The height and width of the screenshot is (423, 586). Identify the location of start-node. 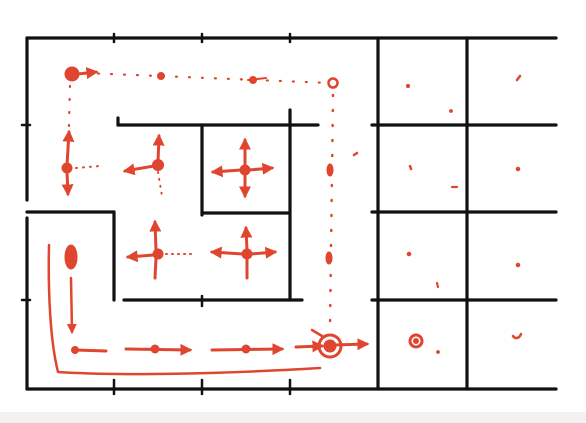
(71, 257).